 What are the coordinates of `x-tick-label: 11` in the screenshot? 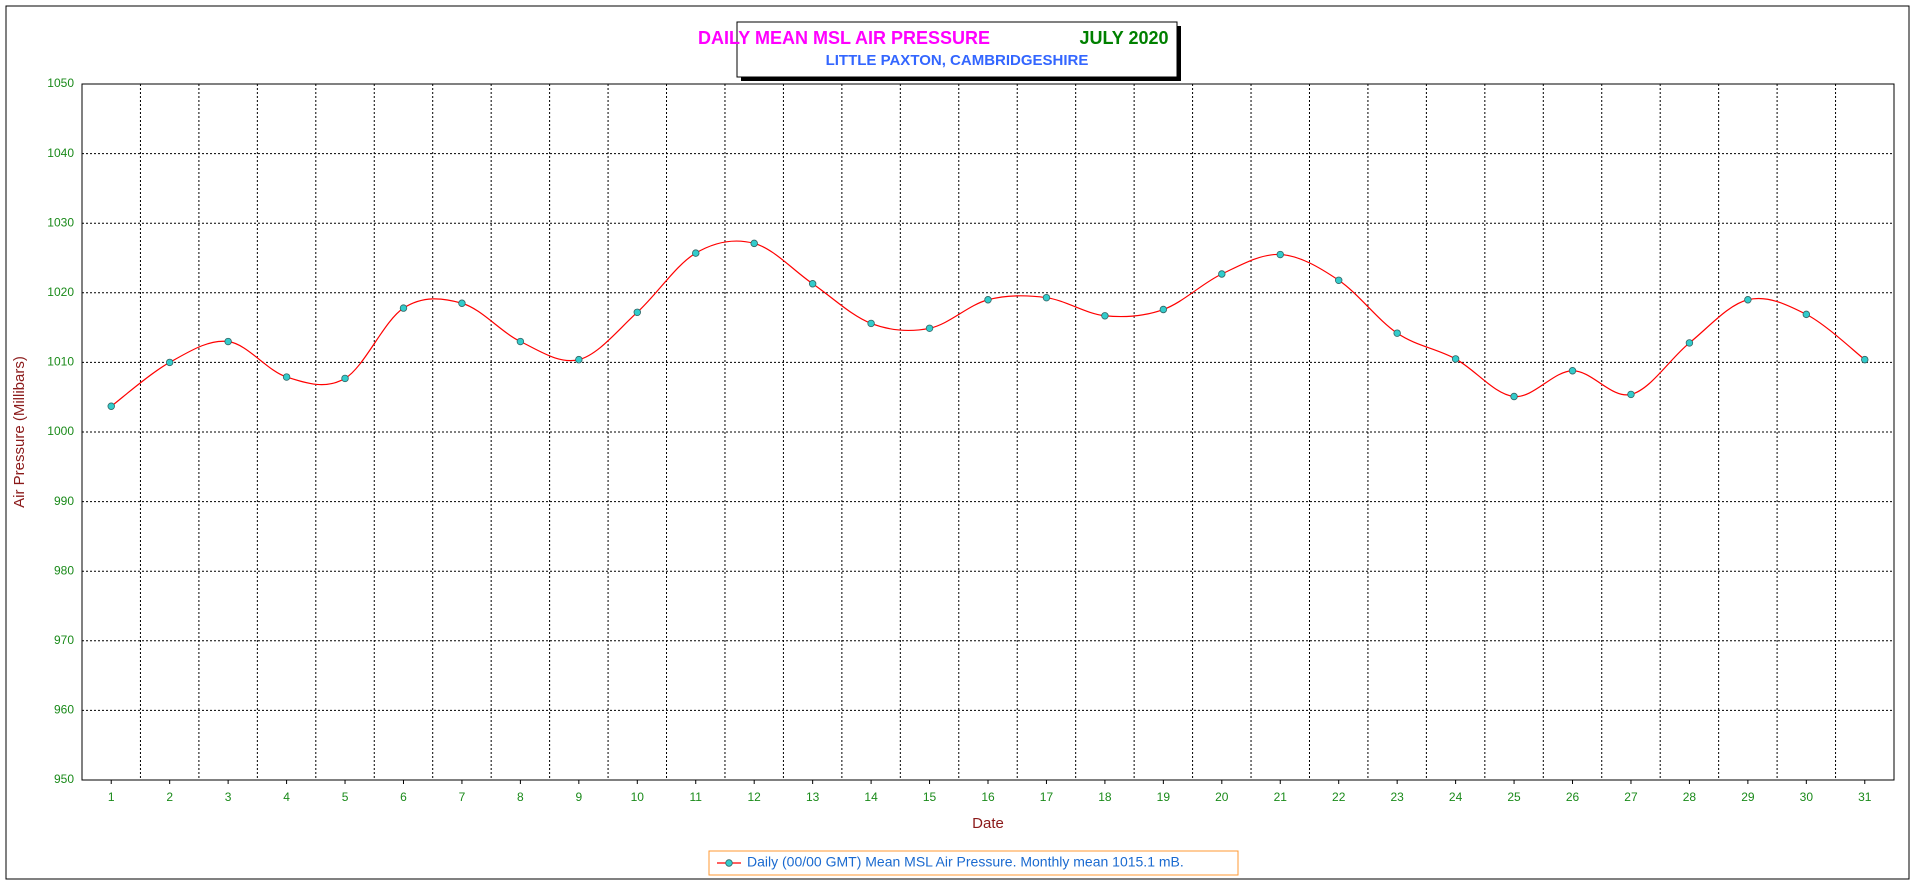 It's located at (696, 797).